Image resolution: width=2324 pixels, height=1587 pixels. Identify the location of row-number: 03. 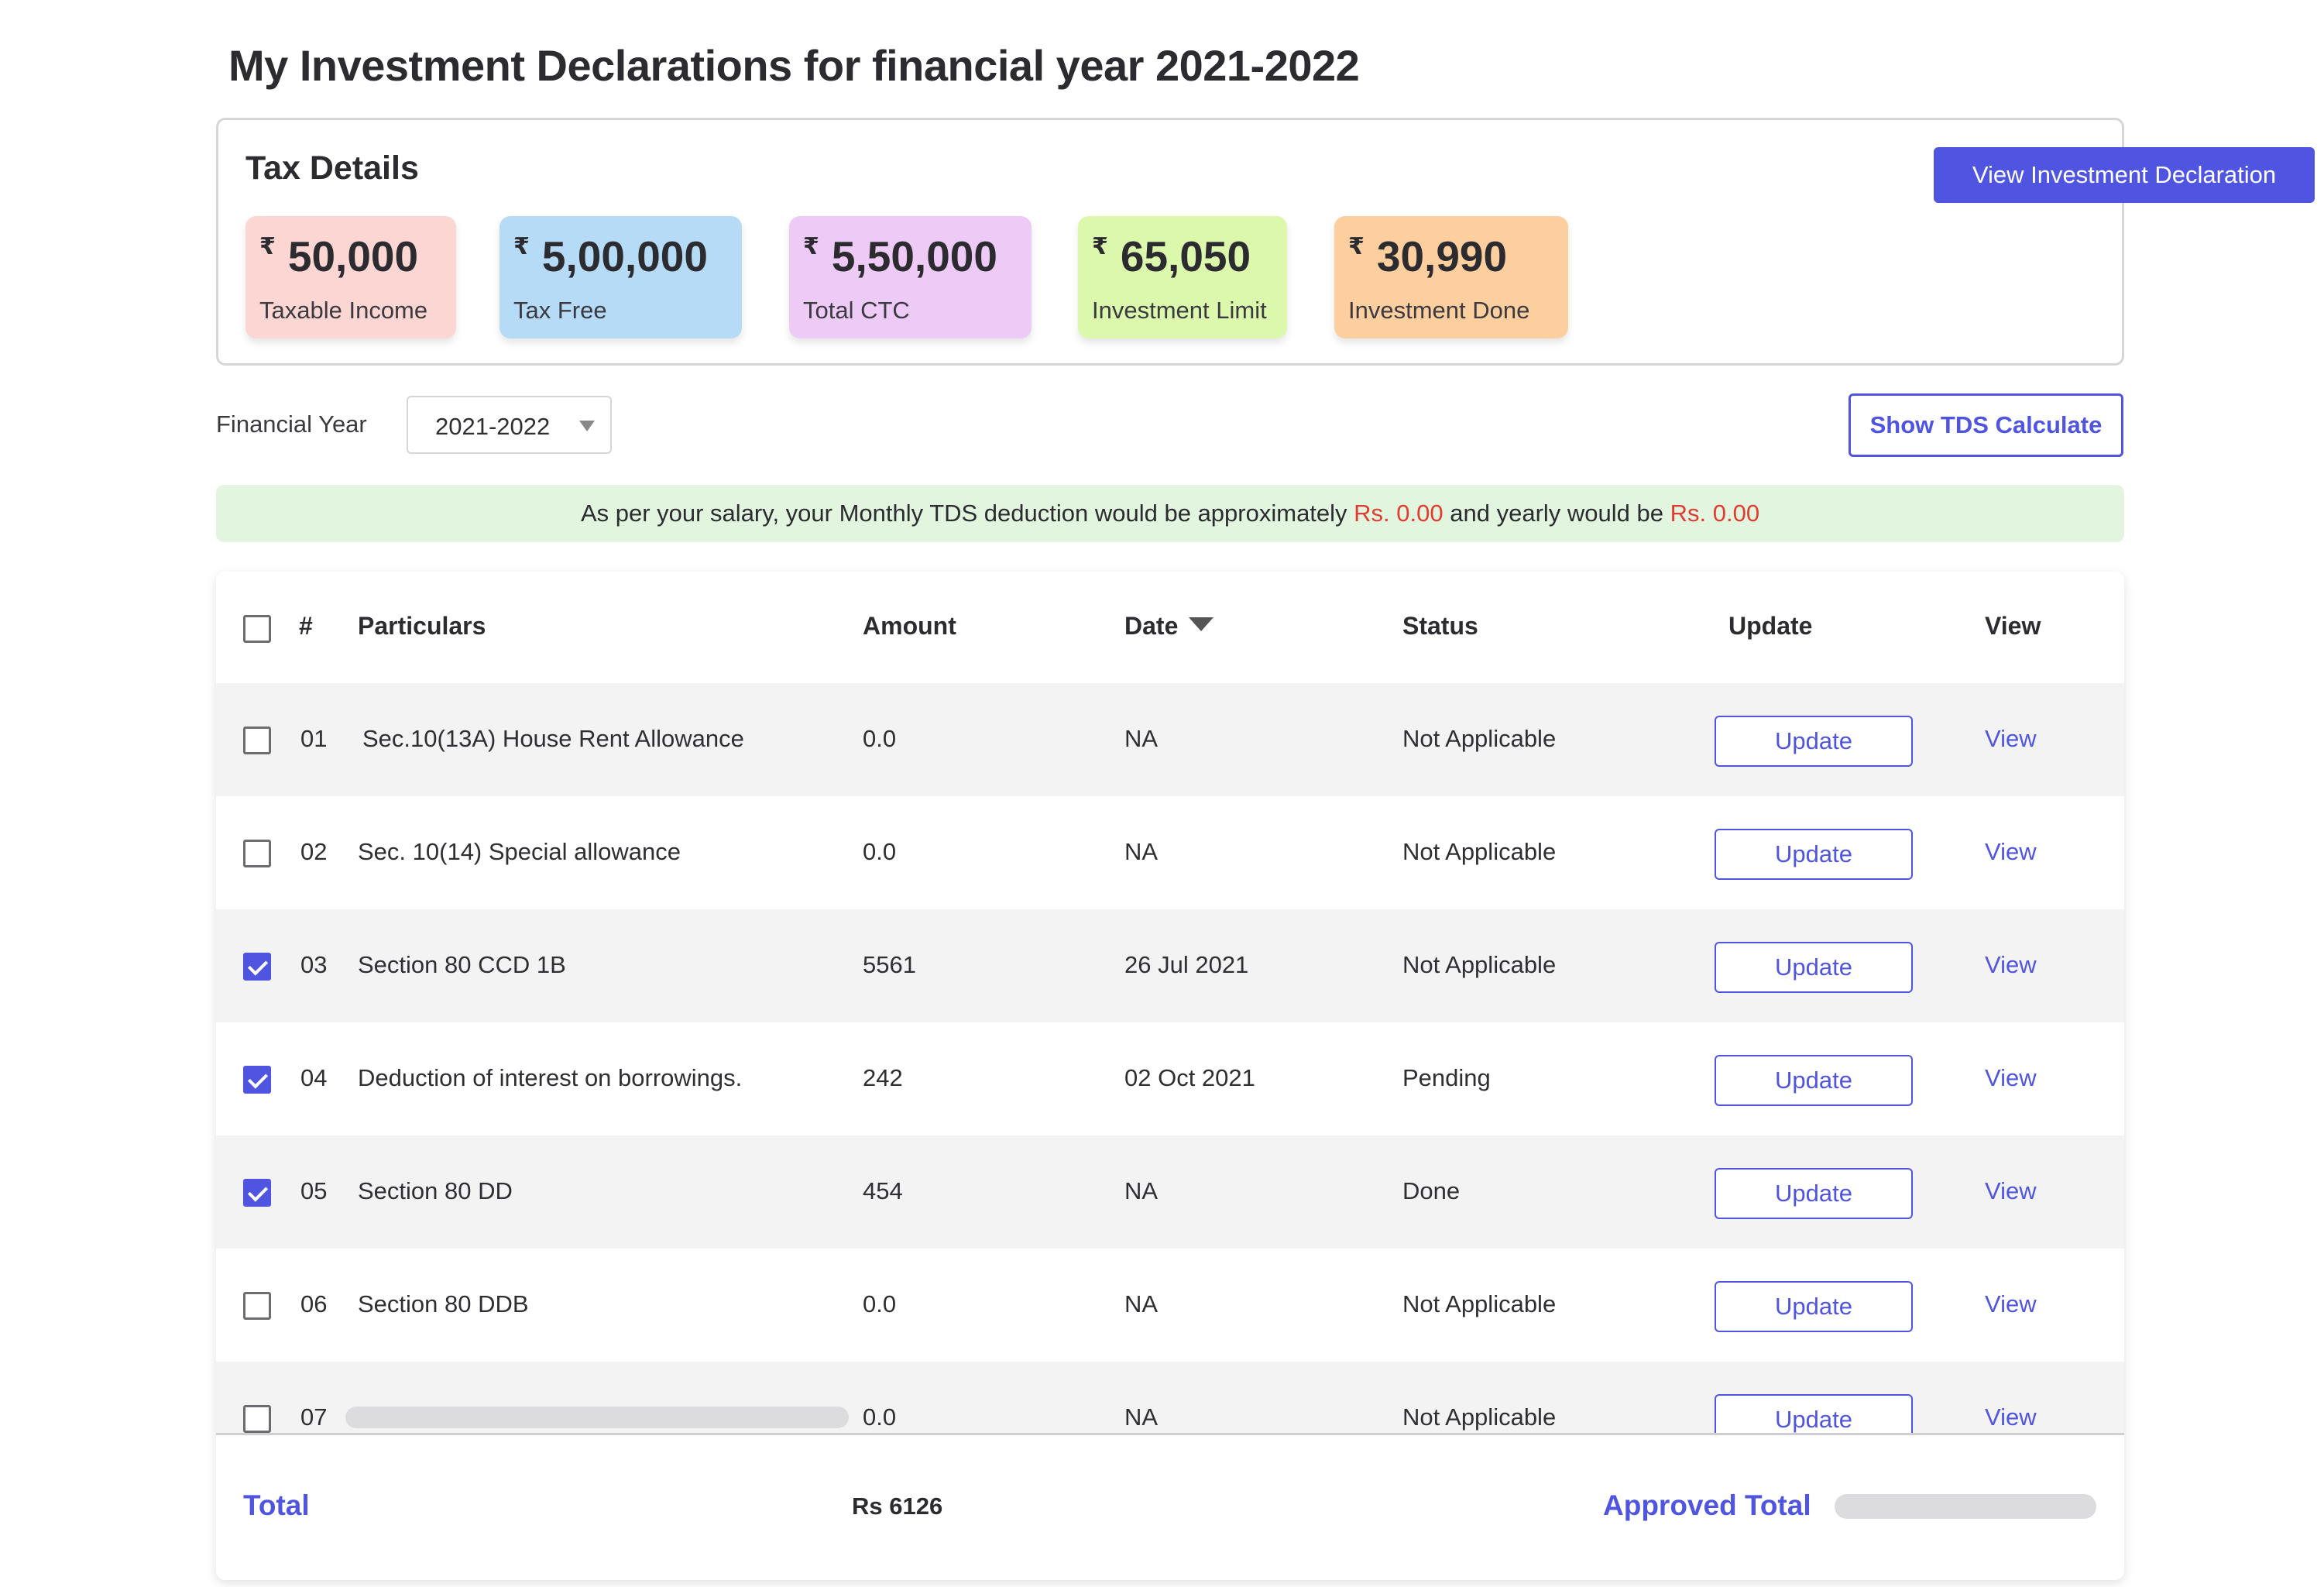
(314, 964).